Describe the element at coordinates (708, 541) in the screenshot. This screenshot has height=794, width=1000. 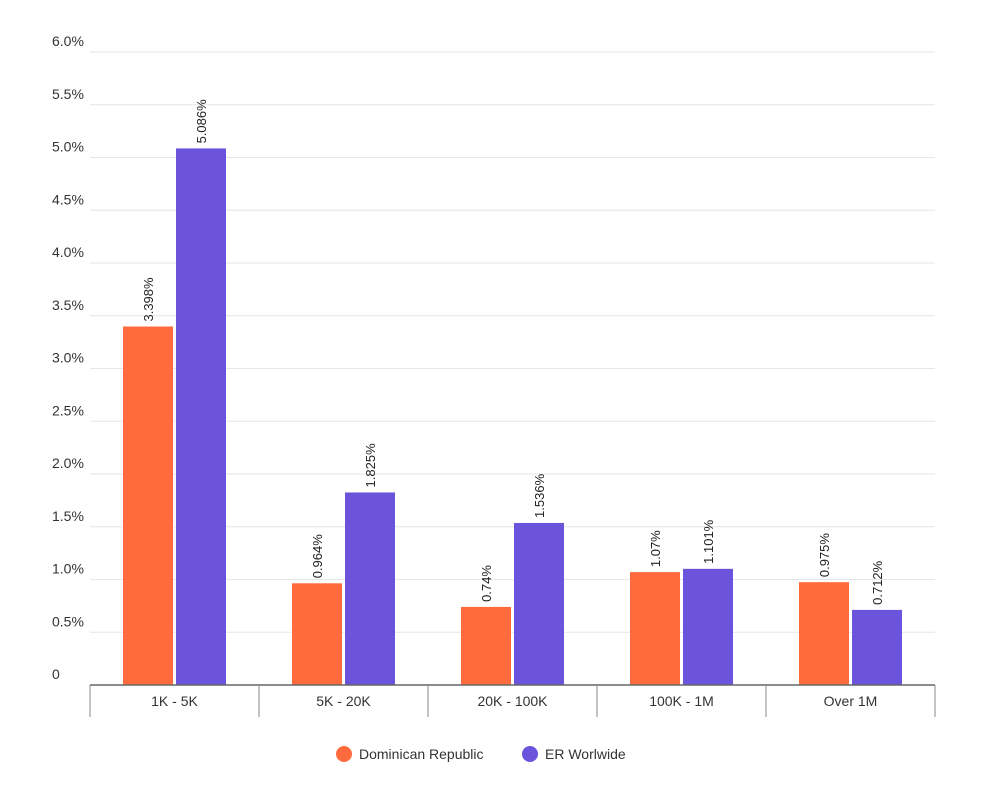
I see `bar-value-label: 1.101%` at that location.